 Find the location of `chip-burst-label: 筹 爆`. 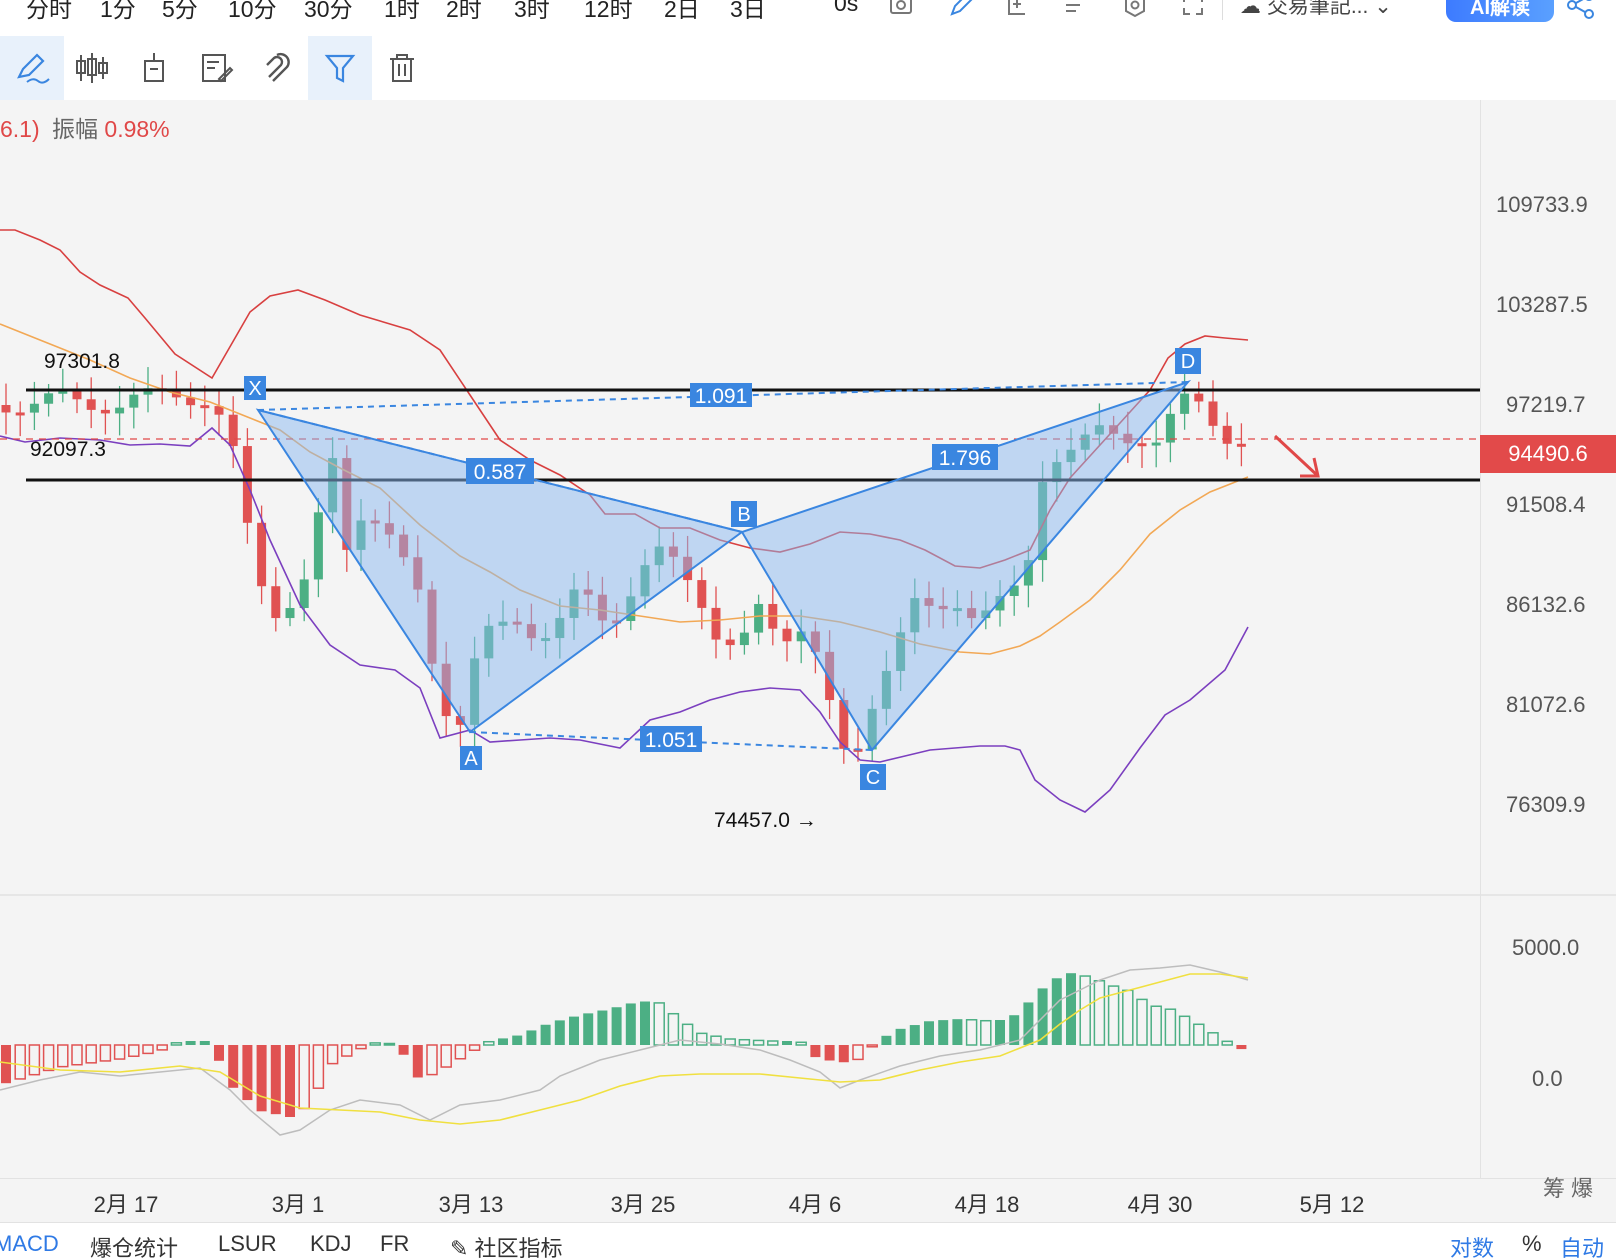

chip-burst-label: 筹 爆 is located at coordinates (1568, 1188).